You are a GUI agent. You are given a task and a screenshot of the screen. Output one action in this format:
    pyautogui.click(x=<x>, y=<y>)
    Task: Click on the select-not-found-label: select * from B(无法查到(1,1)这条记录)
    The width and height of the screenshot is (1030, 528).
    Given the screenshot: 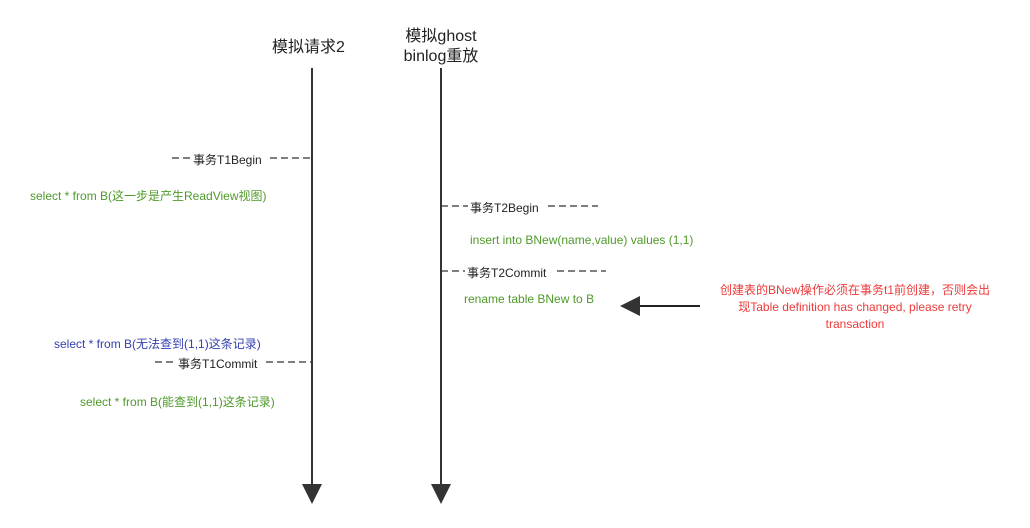 What is the action you would take?
    pyautogui.click(x=157, y=344)
    